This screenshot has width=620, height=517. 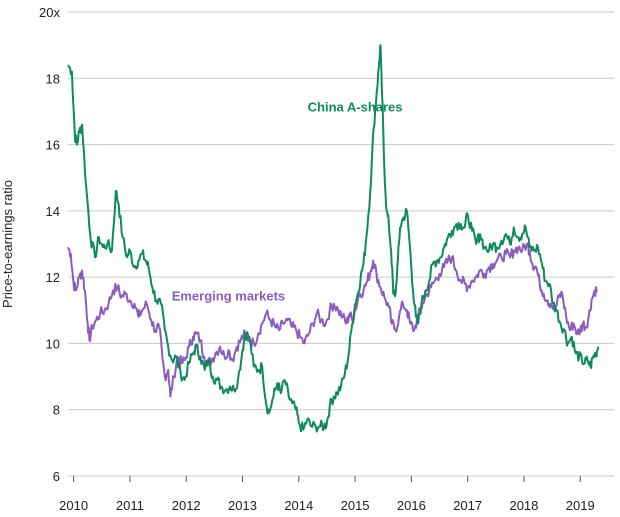 What do you see at coordinates (53, 343) in the screenshot?
I see `y-tick-label: 10` at bounding box center [53, 343].